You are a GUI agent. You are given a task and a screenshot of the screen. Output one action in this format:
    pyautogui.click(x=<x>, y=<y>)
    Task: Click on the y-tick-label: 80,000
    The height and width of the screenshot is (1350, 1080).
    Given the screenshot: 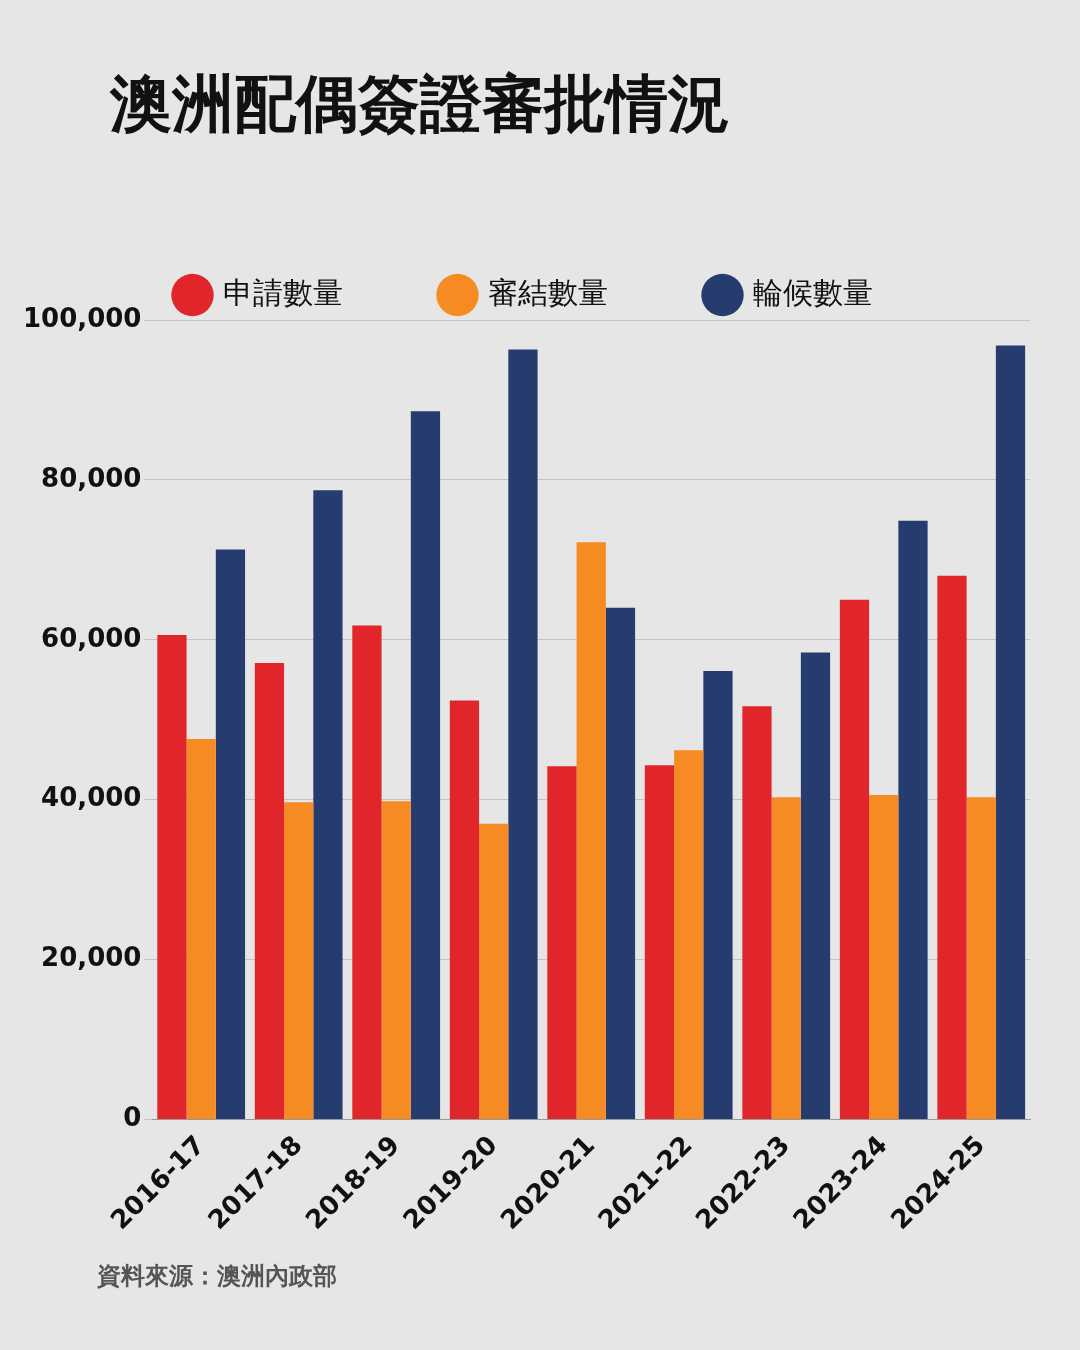 What is the action you would take?
    pyautogui.click(x=91, y=477)
    